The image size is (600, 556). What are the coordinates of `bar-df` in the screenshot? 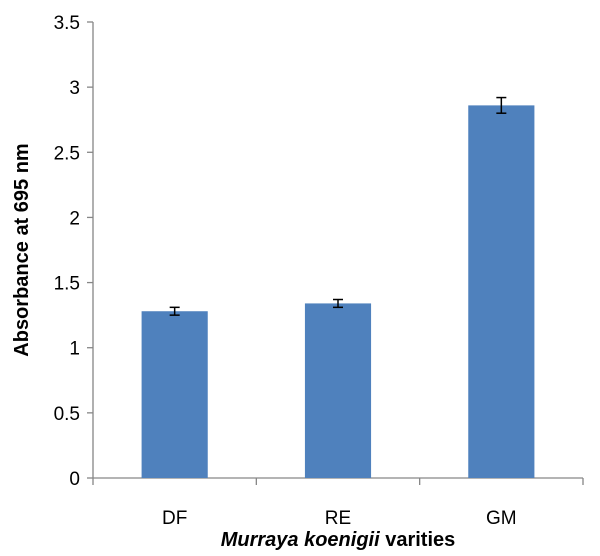 It's located at (174, 394).